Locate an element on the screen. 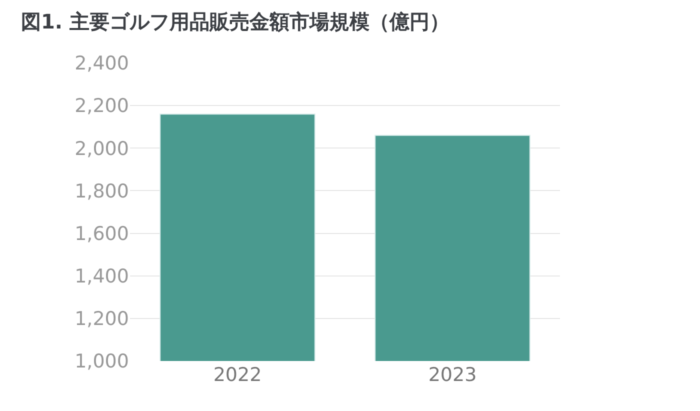 This screenshot has width=700, height=411. x-tick-label: 2023 is located at coordinates (452, 375).